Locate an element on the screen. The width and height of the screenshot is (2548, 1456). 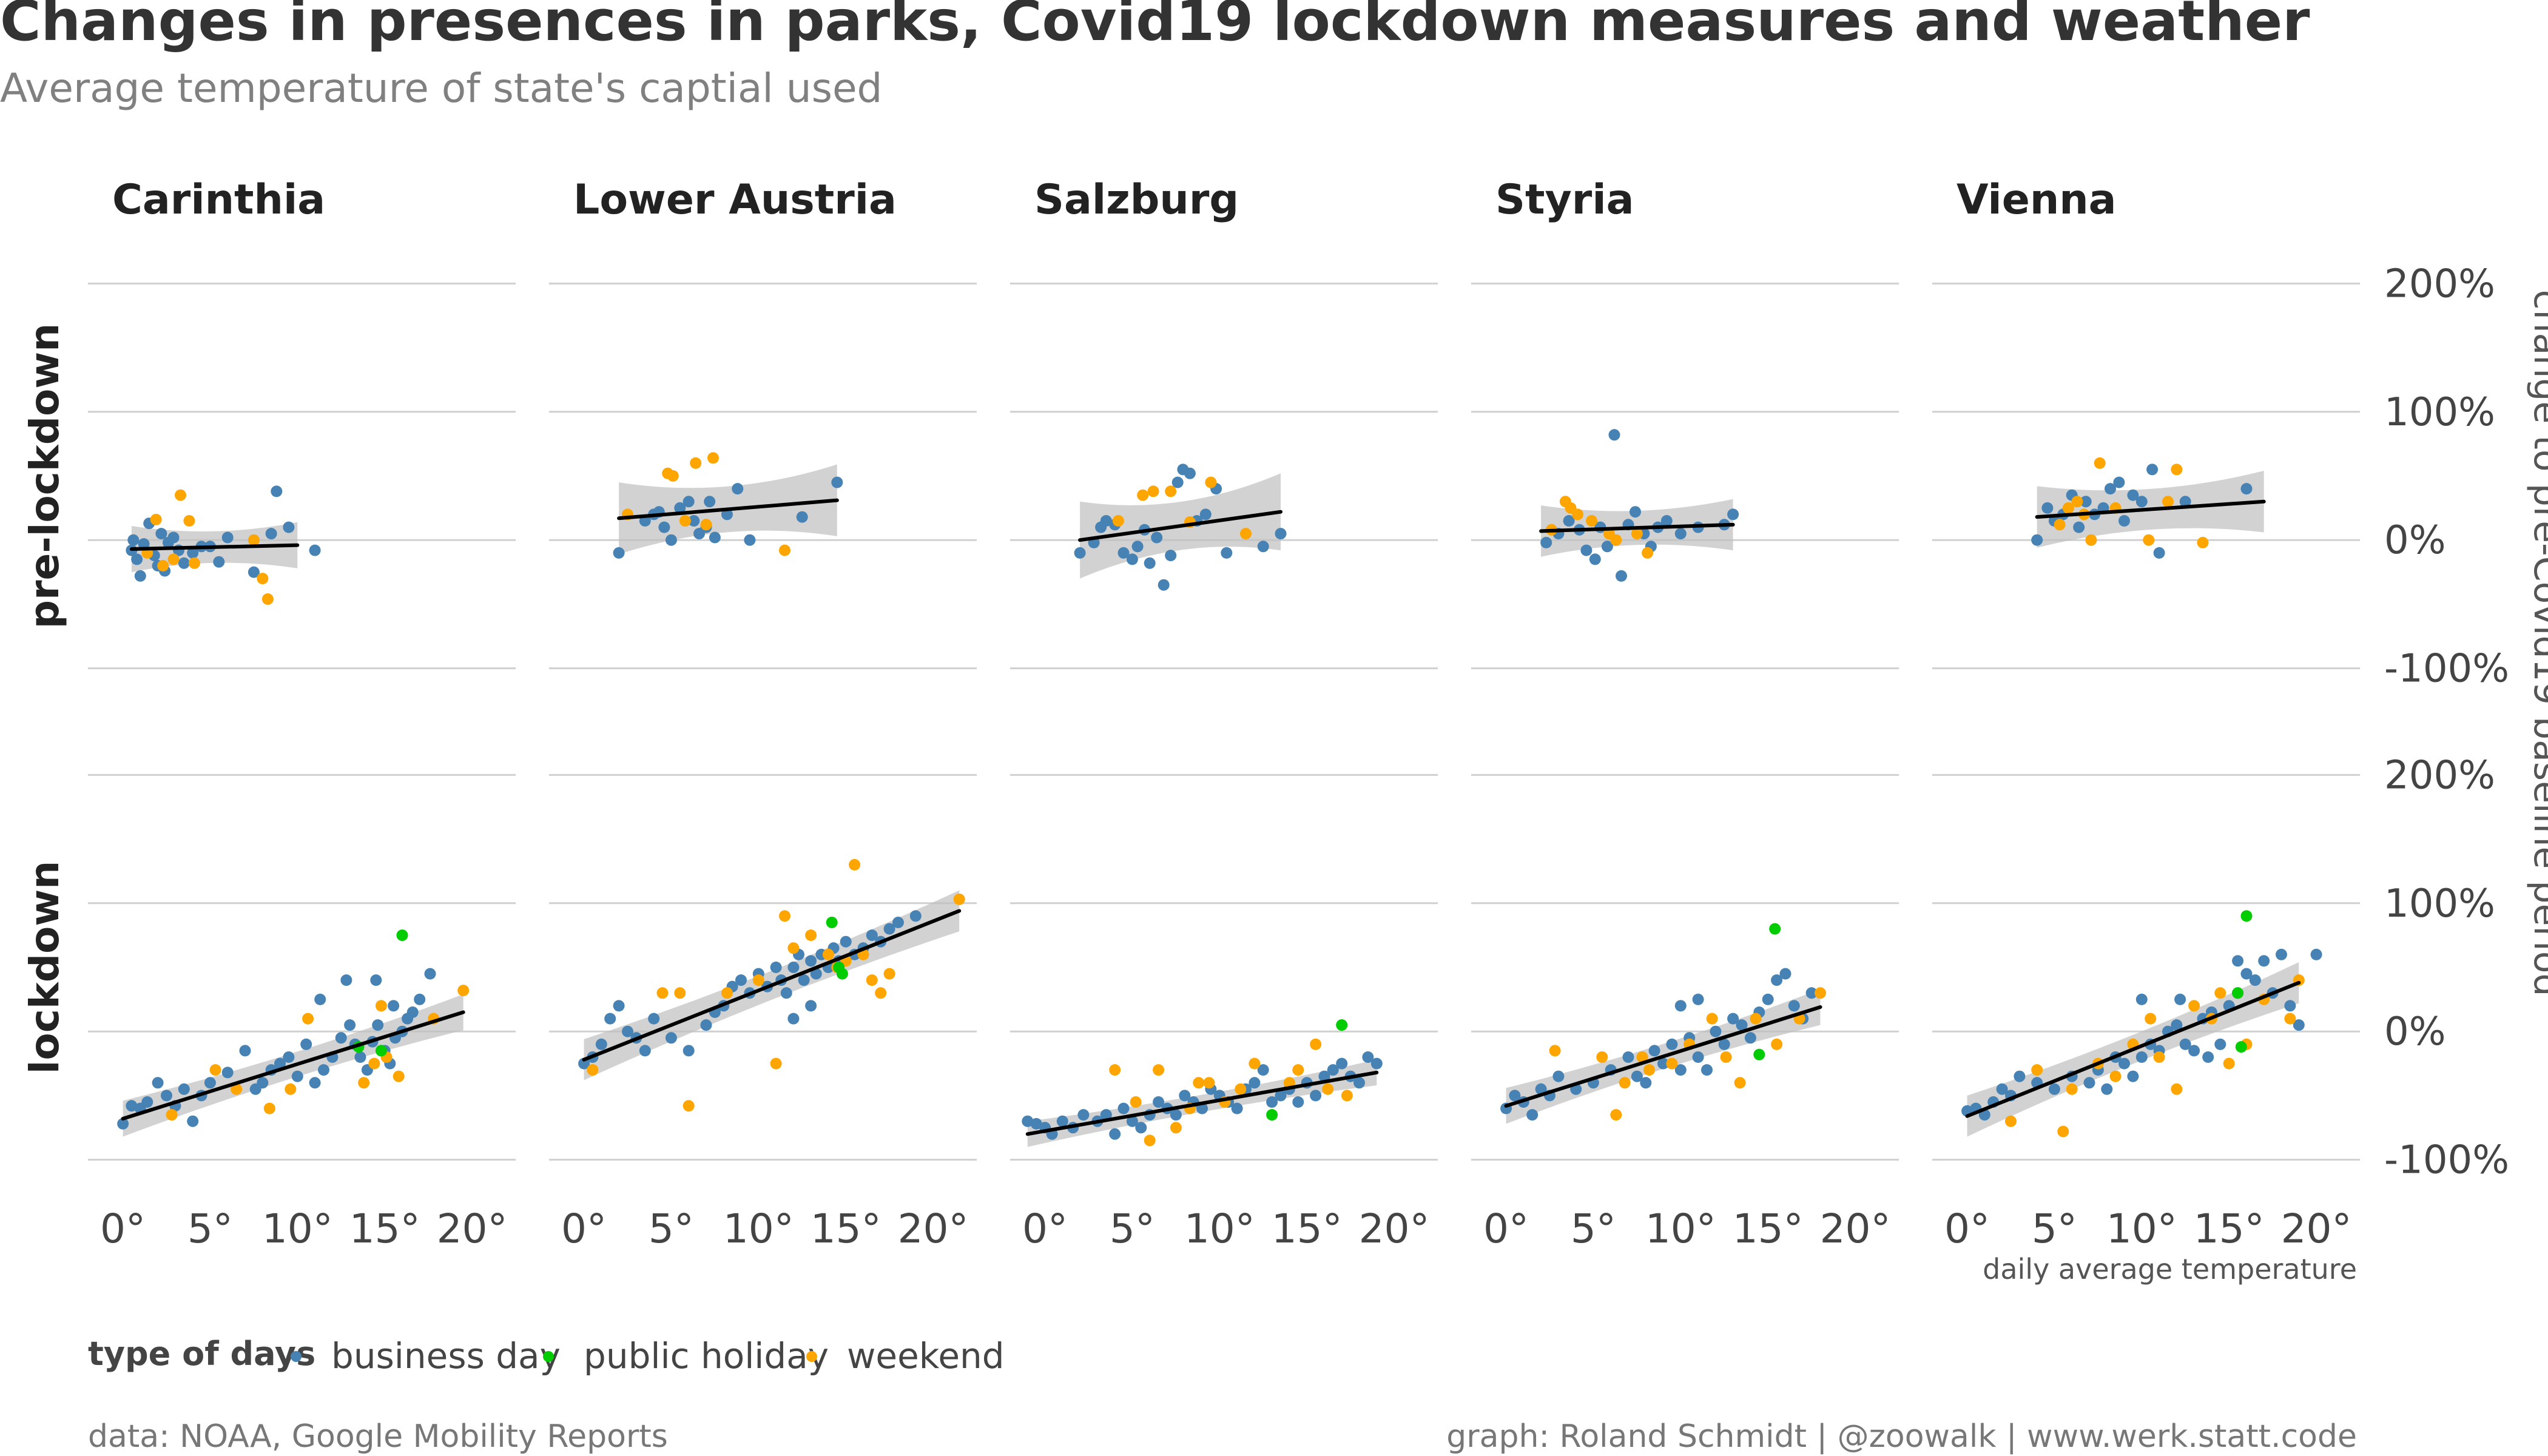
strip-vienna: Vienna is located at coordinates (2036, 200).